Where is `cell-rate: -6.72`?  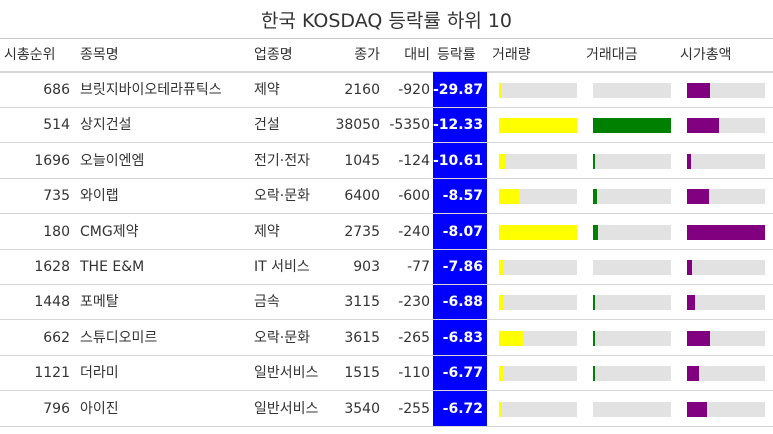
cell-rate: -6.72 is located at coordinates (460, 409).